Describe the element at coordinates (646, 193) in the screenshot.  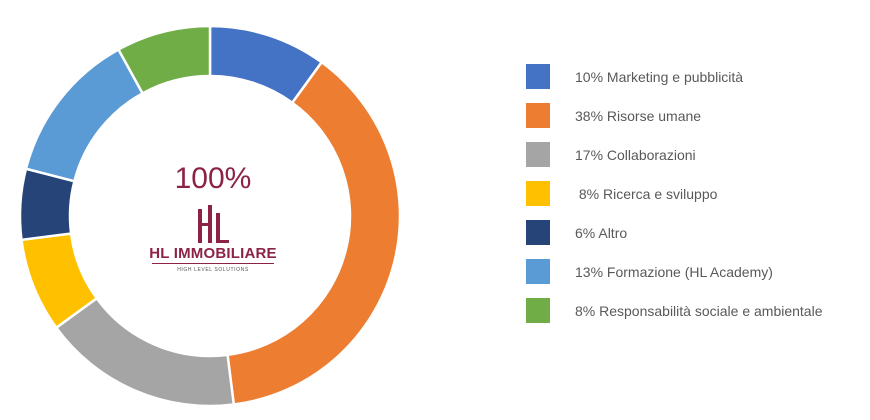
I see `legend-label: 8% Ricerca e sviluppo` at that location.